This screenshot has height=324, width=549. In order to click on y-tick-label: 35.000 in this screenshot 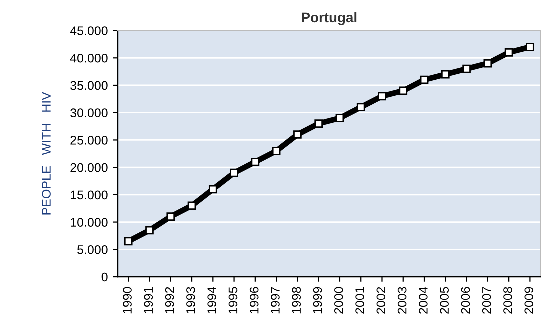, I will do `click(89, 85)`.